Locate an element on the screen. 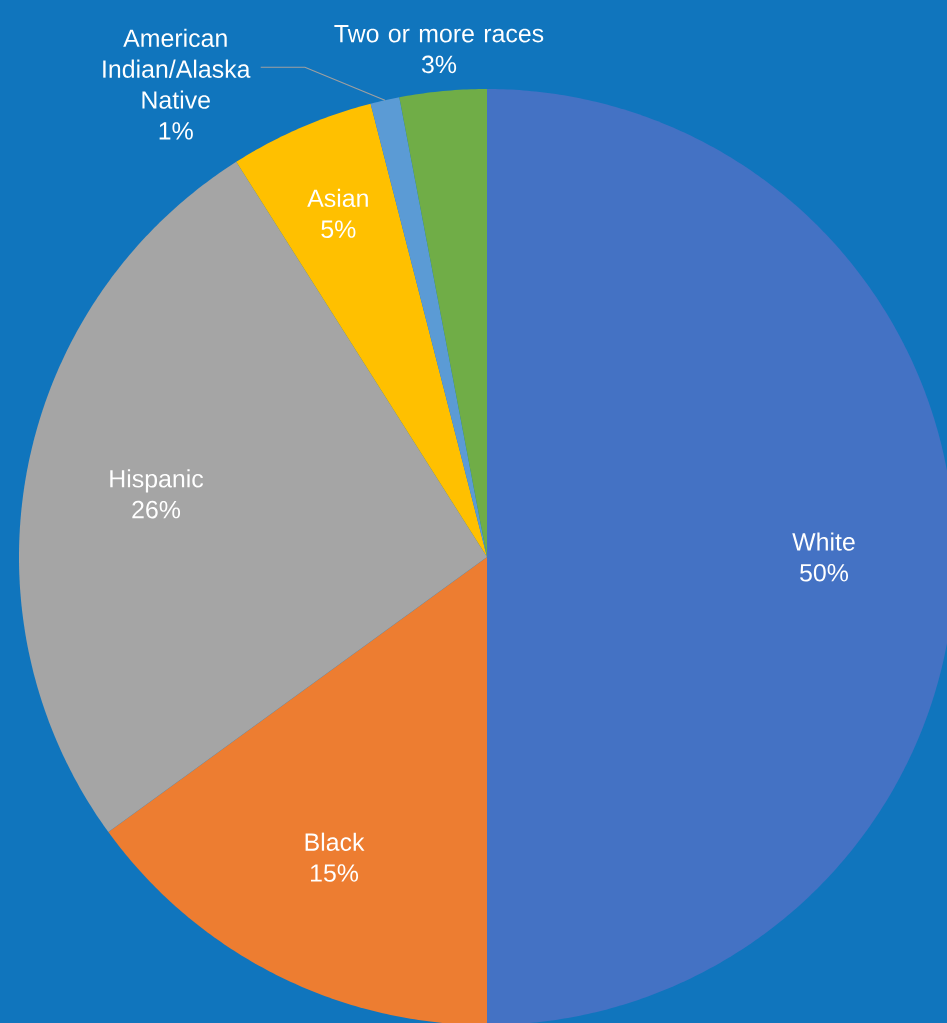  data-label: 15% is located at coordinates (334, 873).